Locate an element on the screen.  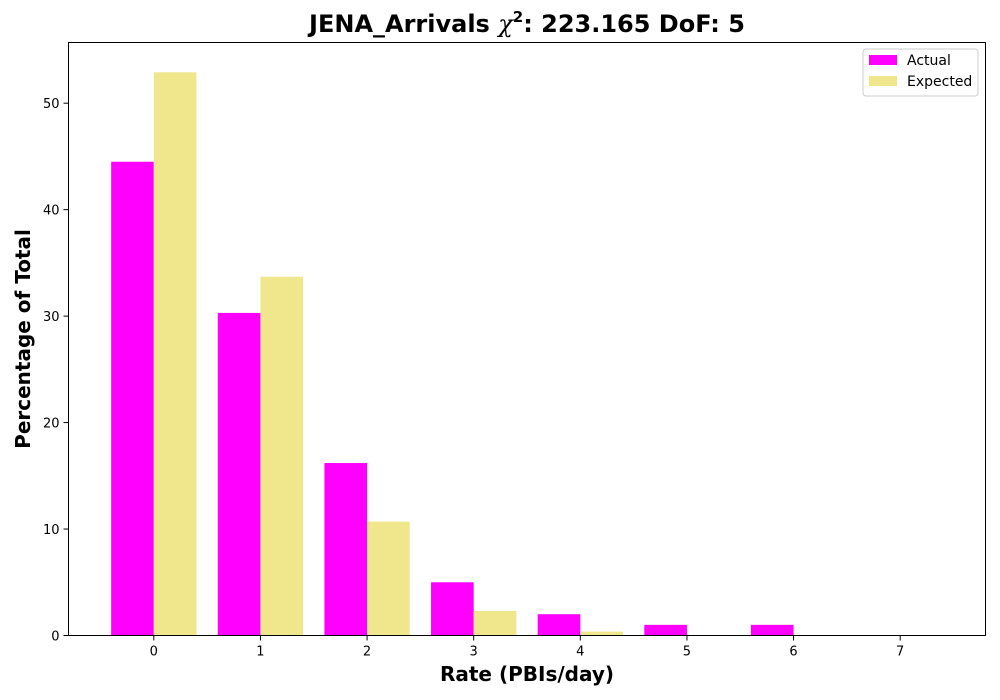
chart-title: JENA_Arrivals χ2: 223.165 DoF: 5 is located at coordinates (526, 23).